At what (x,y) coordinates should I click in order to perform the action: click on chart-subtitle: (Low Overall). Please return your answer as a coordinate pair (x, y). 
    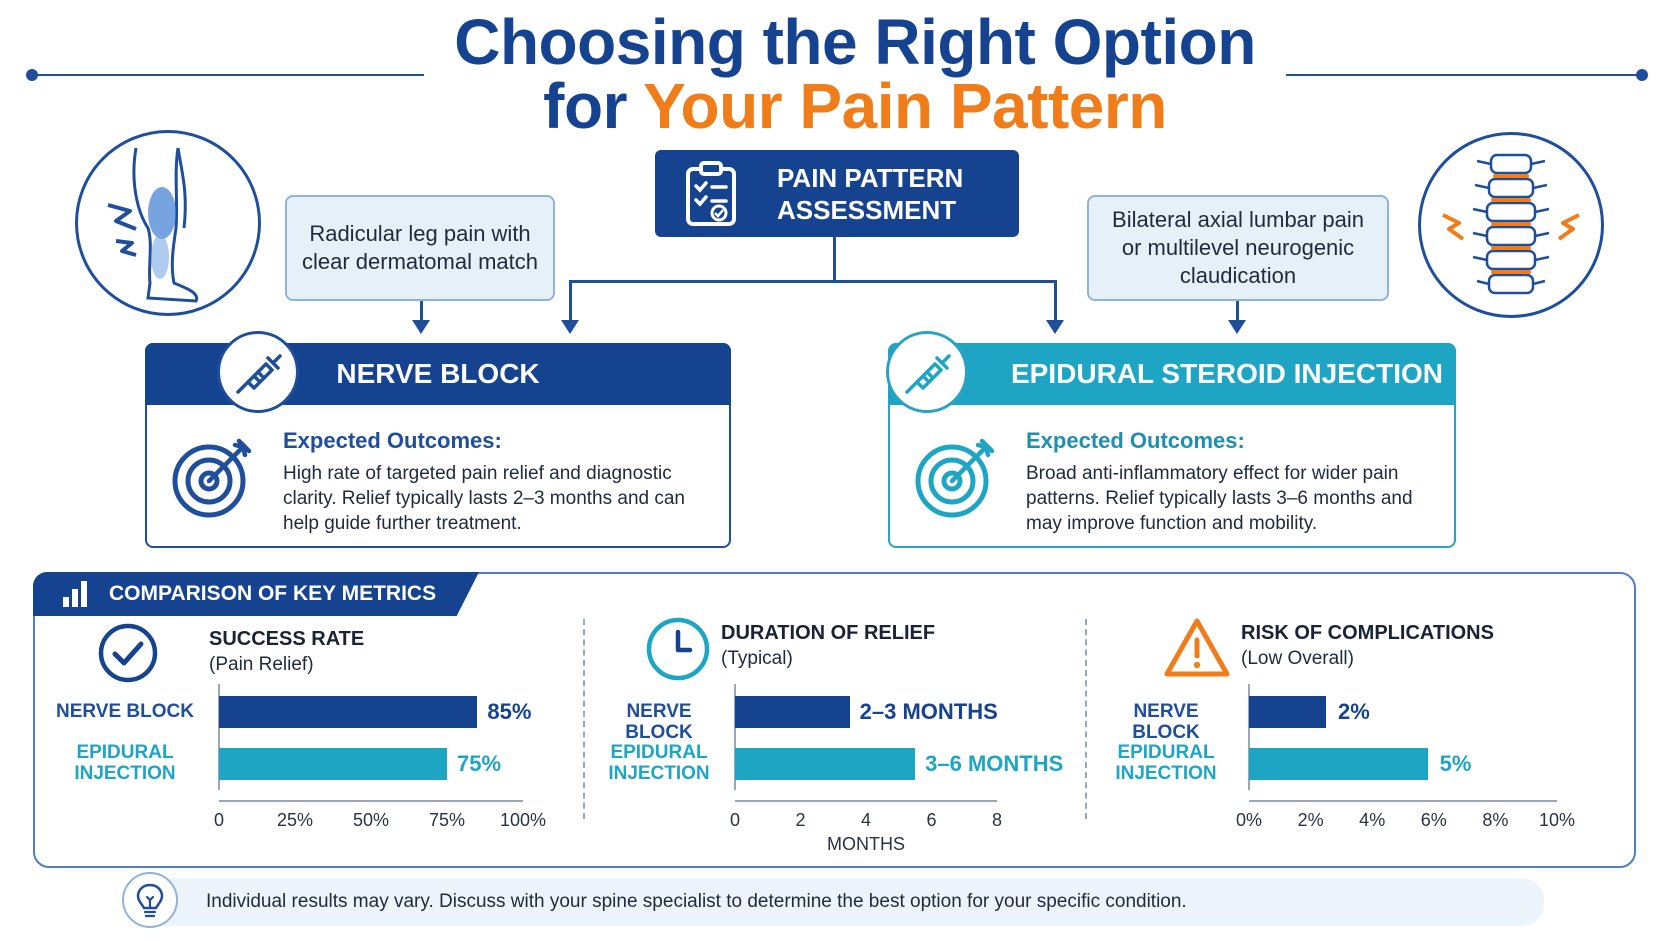
    Looking at the image, I should click on (1297, 658).